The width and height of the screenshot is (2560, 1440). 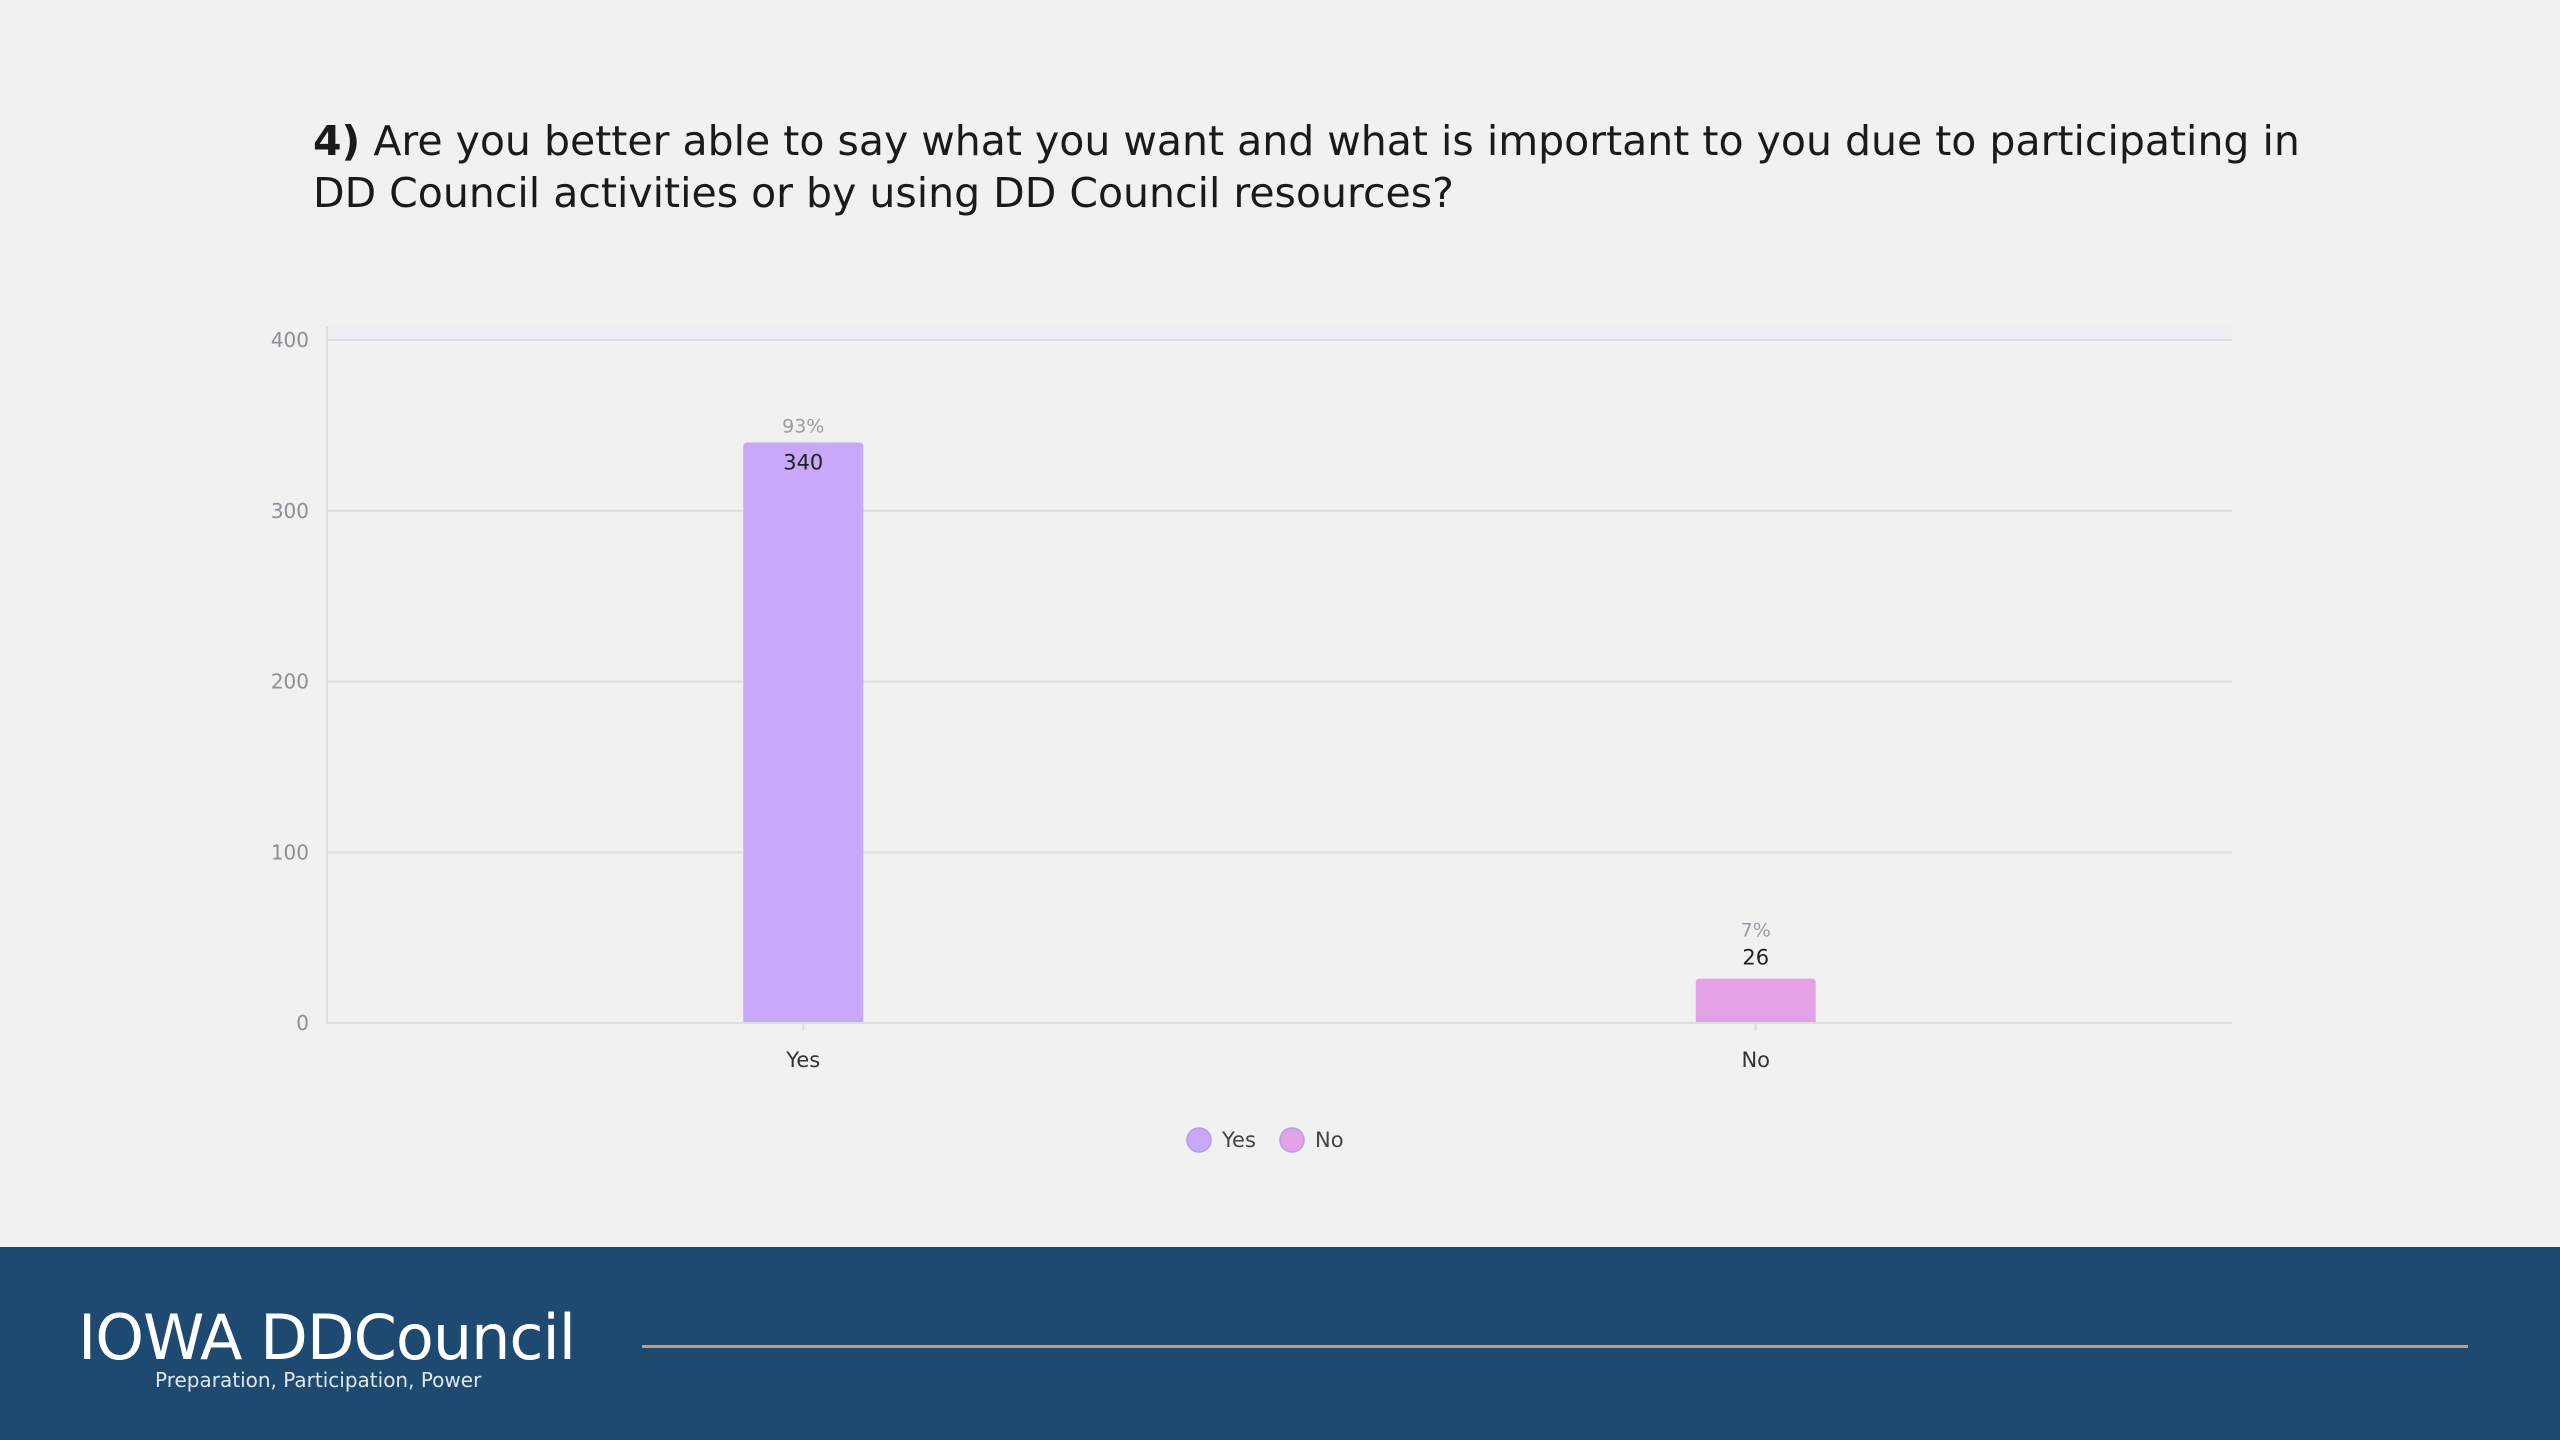 I want to click on bar-percent-label: 7%, so click(x=1756, y=931).